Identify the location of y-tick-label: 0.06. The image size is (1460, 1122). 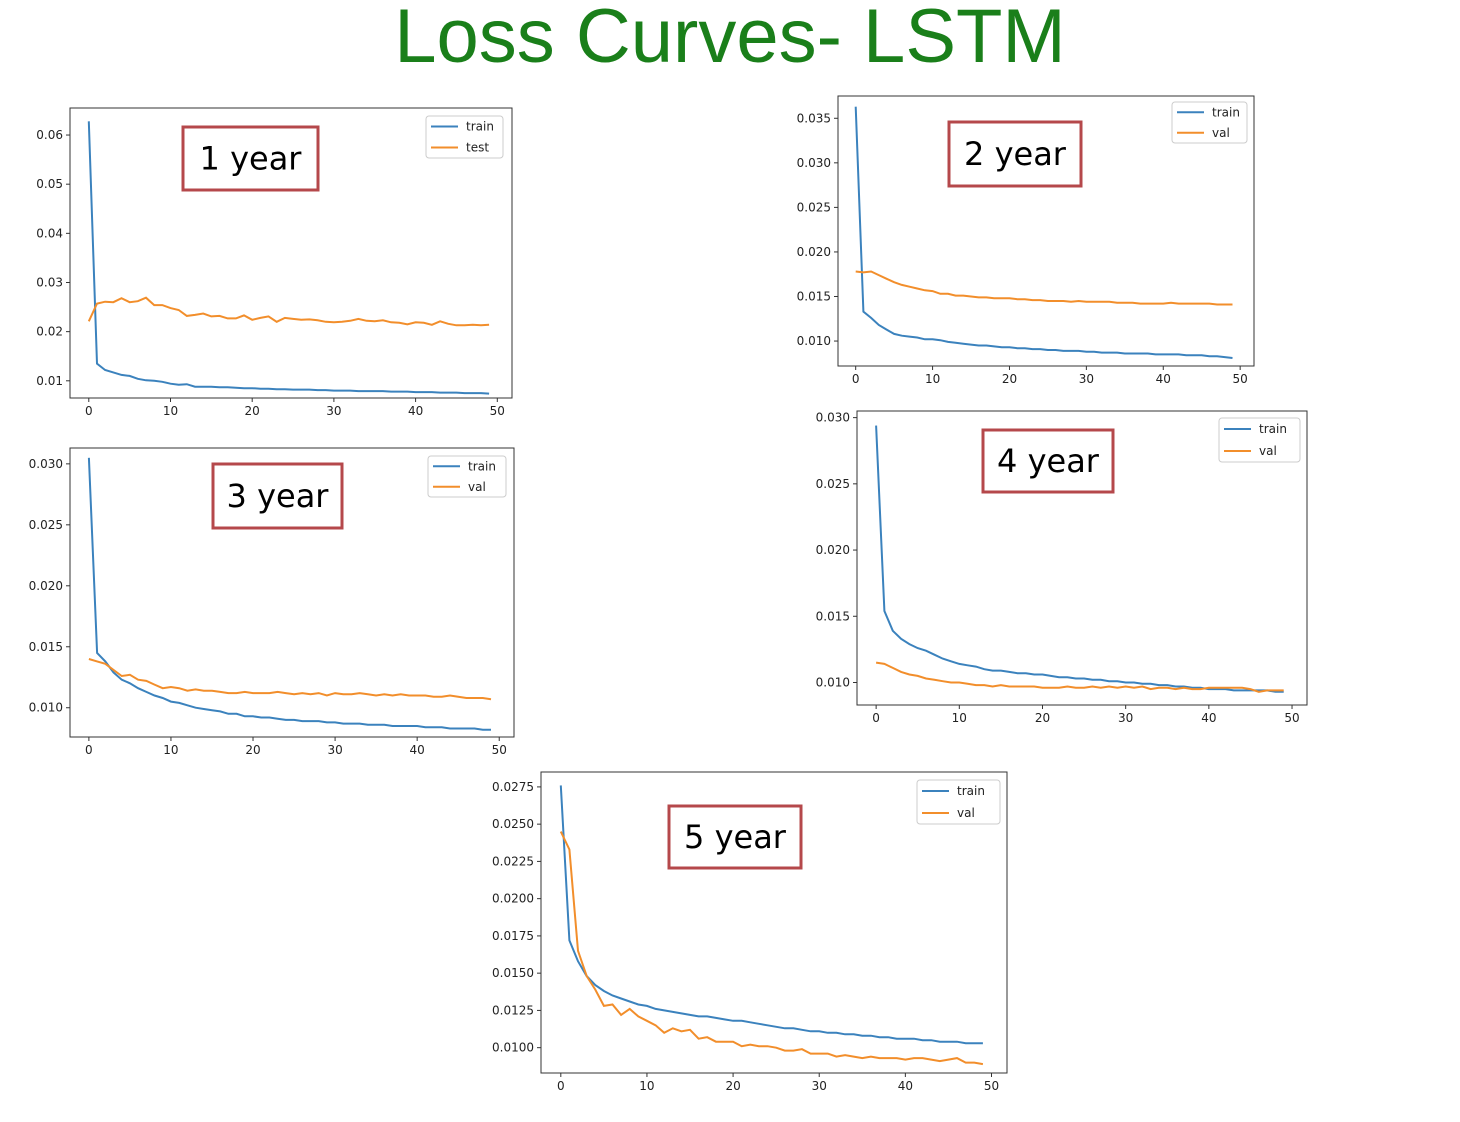
(49, 135).